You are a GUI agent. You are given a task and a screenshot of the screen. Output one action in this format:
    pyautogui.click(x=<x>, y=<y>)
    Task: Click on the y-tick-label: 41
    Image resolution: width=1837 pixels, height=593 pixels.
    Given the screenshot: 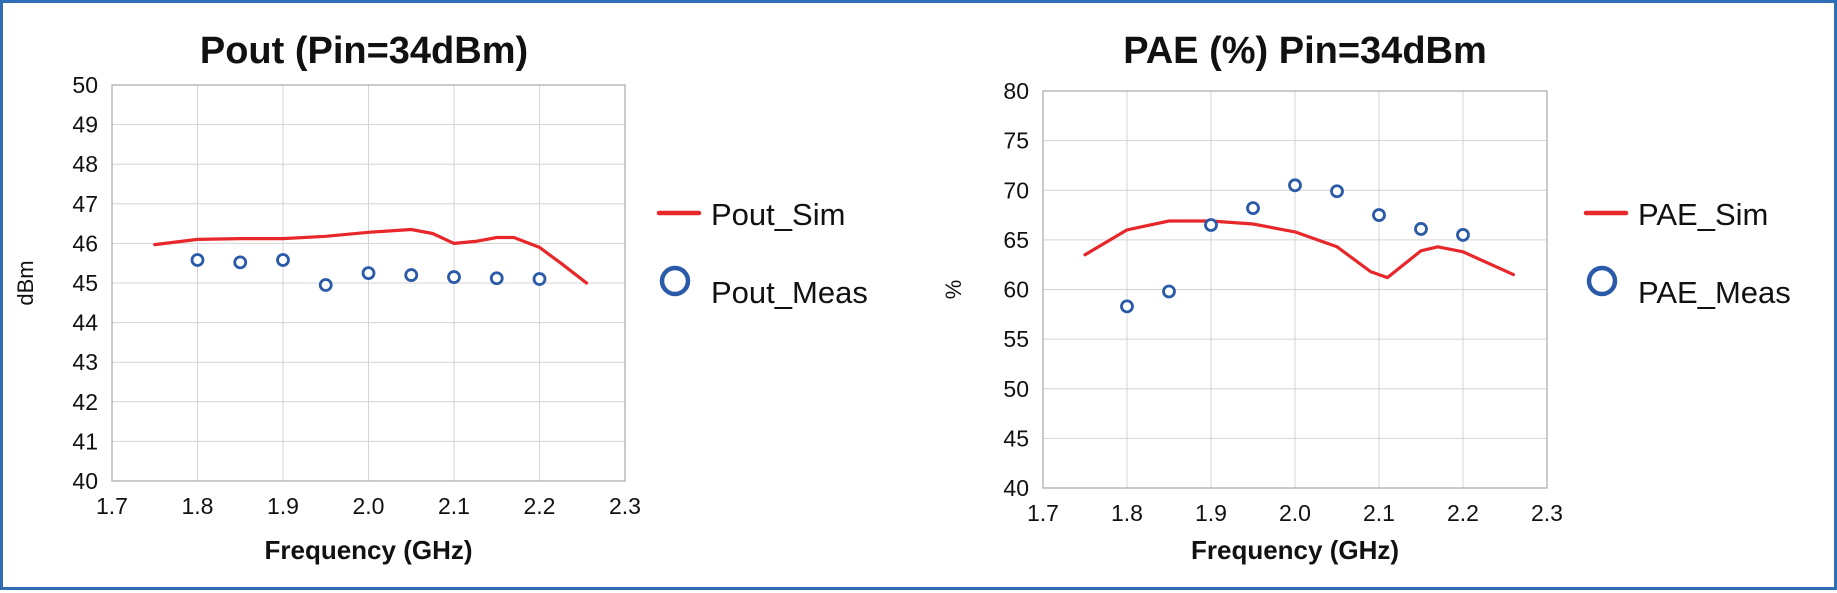 What is the action you would take?
    pyautogui.click(x=85, y=441)
    